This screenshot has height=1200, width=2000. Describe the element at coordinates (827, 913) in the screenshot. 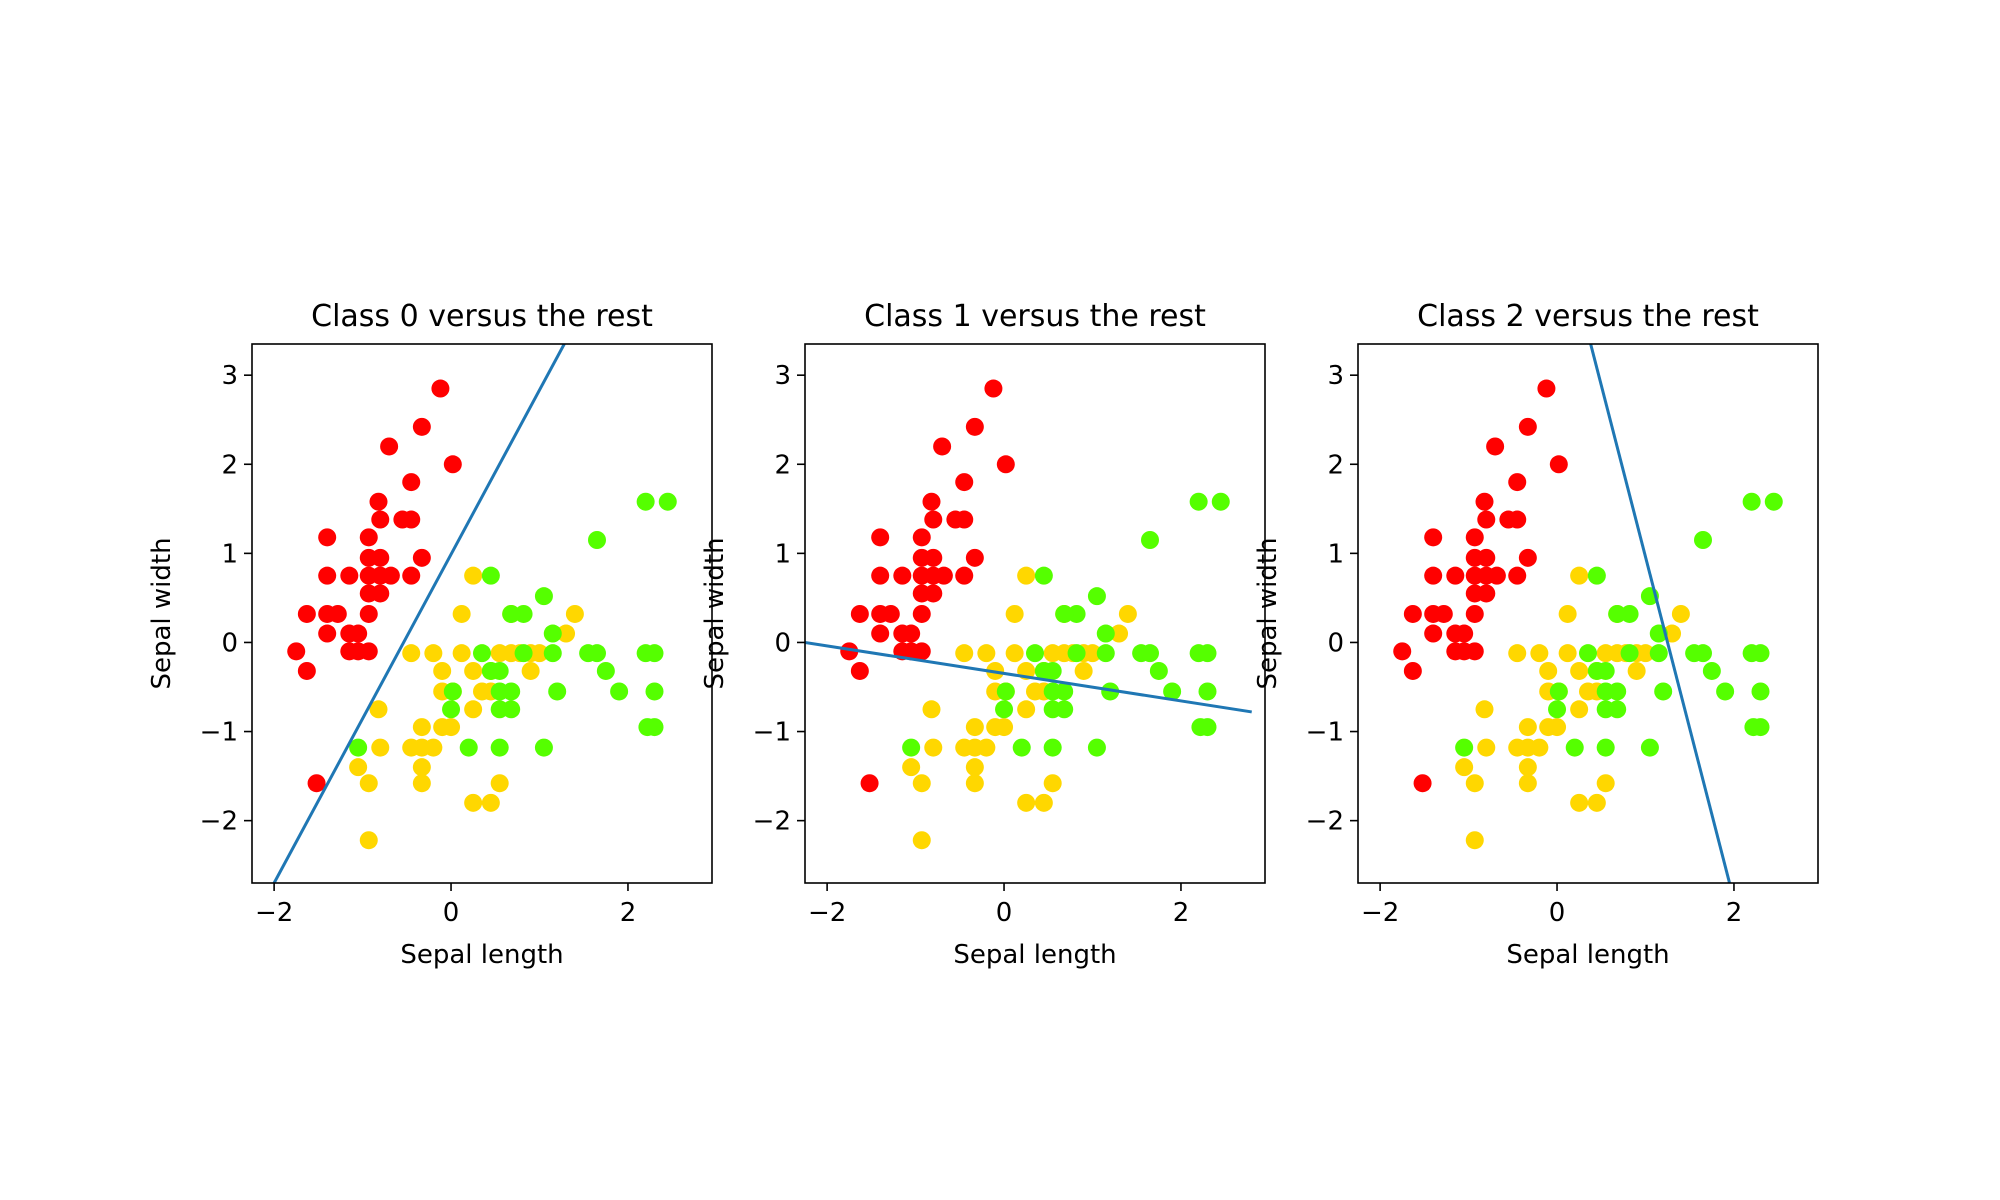

I see `x-tick-label: −2` at that location.